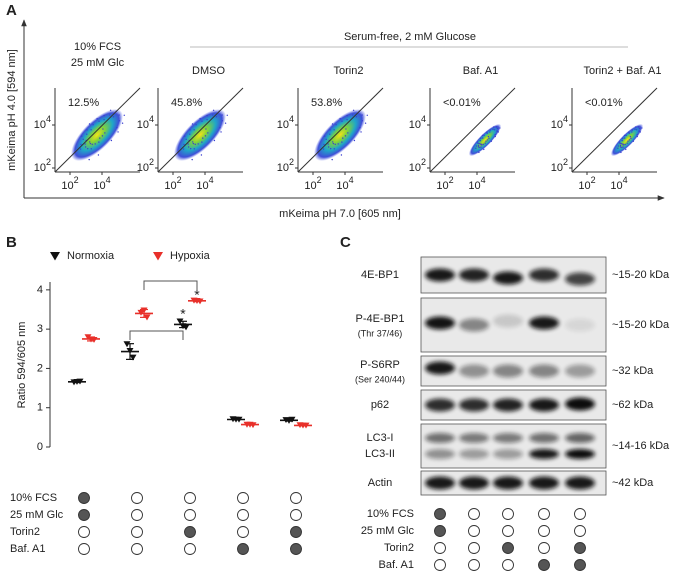 The image size is (673, 571). What do you see at coordinates (190, 256) in the screenshot?
I see `legend-label: Hypoxia` at bounding box center [190, 256].